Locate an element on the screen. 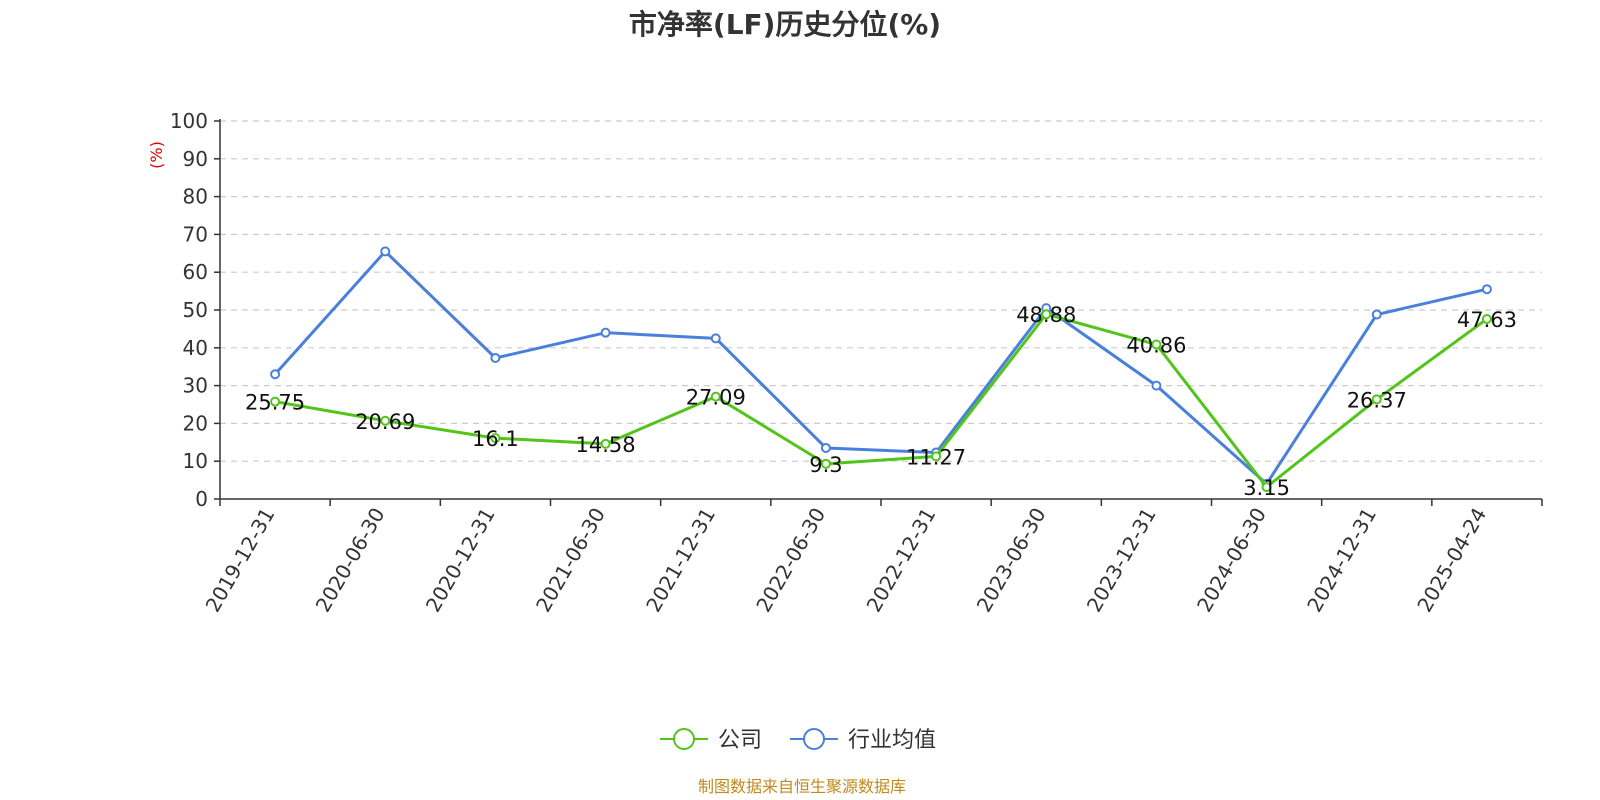 This screenshot has height=800, width=1600. data-label: 20.69 is located at coordinates (385, 422).